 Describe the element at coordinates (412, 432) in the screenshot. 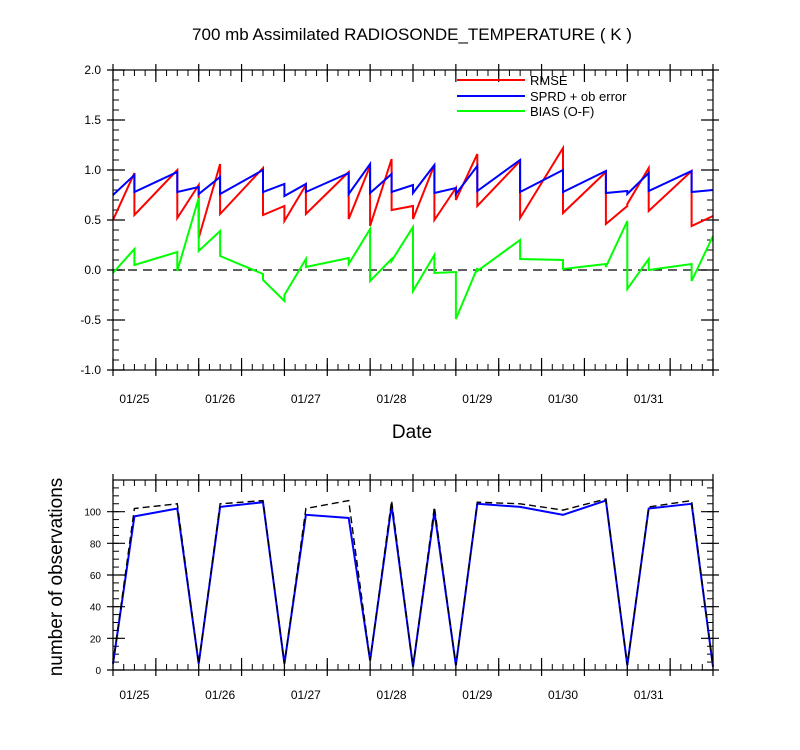

I see `top-x-axis-title: Date` at that location.